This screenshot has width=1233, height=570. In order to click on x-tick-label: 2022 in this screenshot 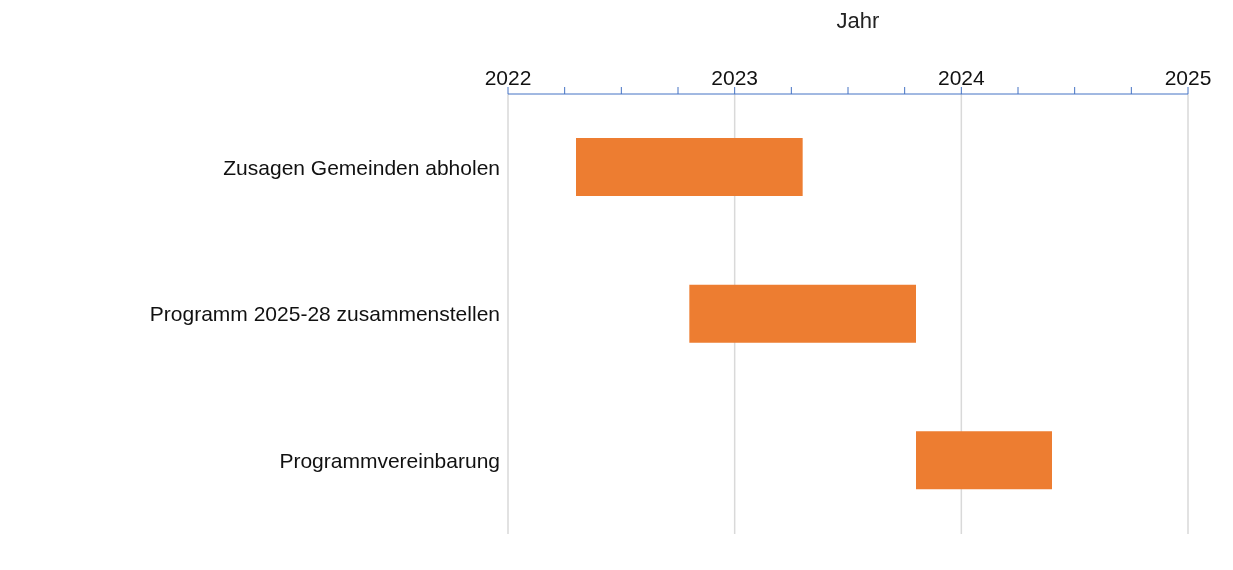, I will do `click(508, 77)`.